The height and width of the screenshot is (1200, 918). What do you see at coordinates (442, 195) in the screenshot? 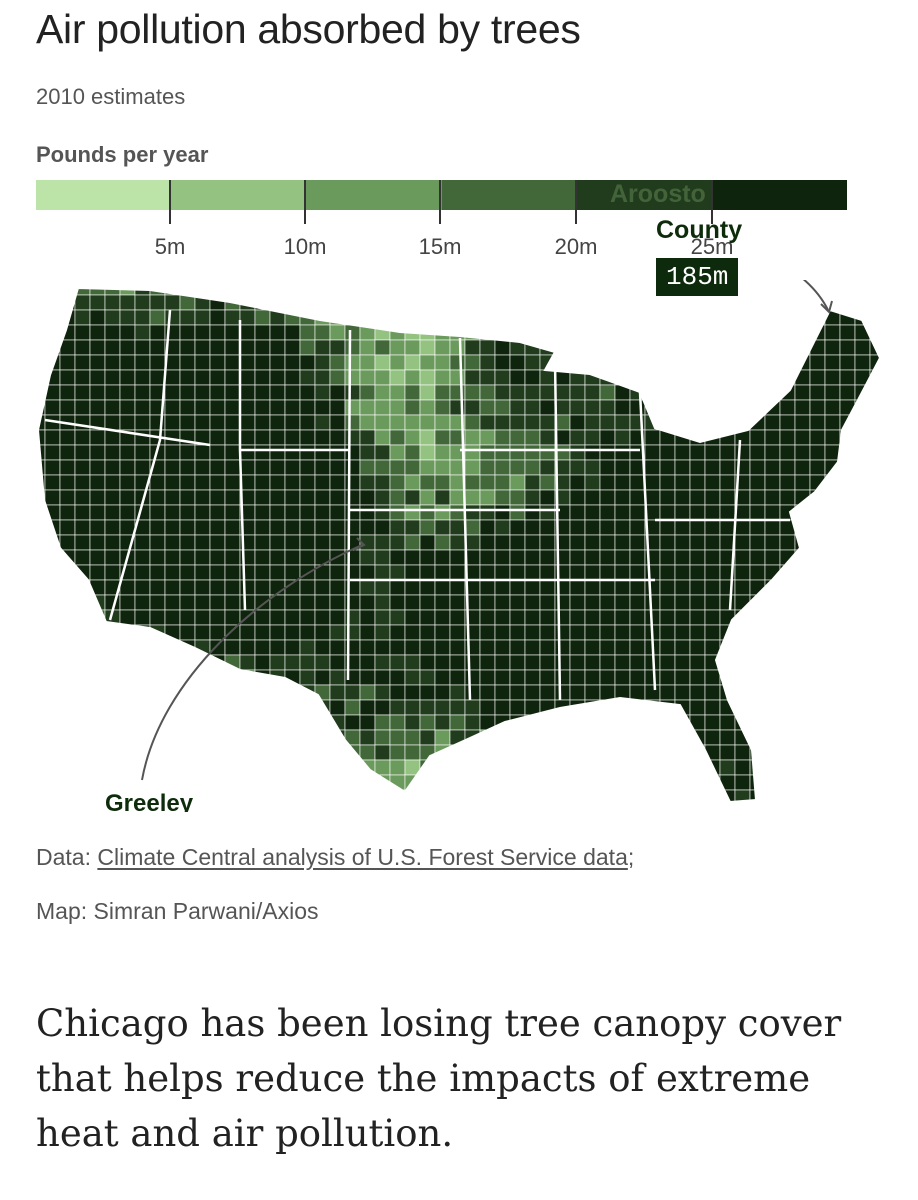
I see `color-legend` at bounding box center [442, 195].